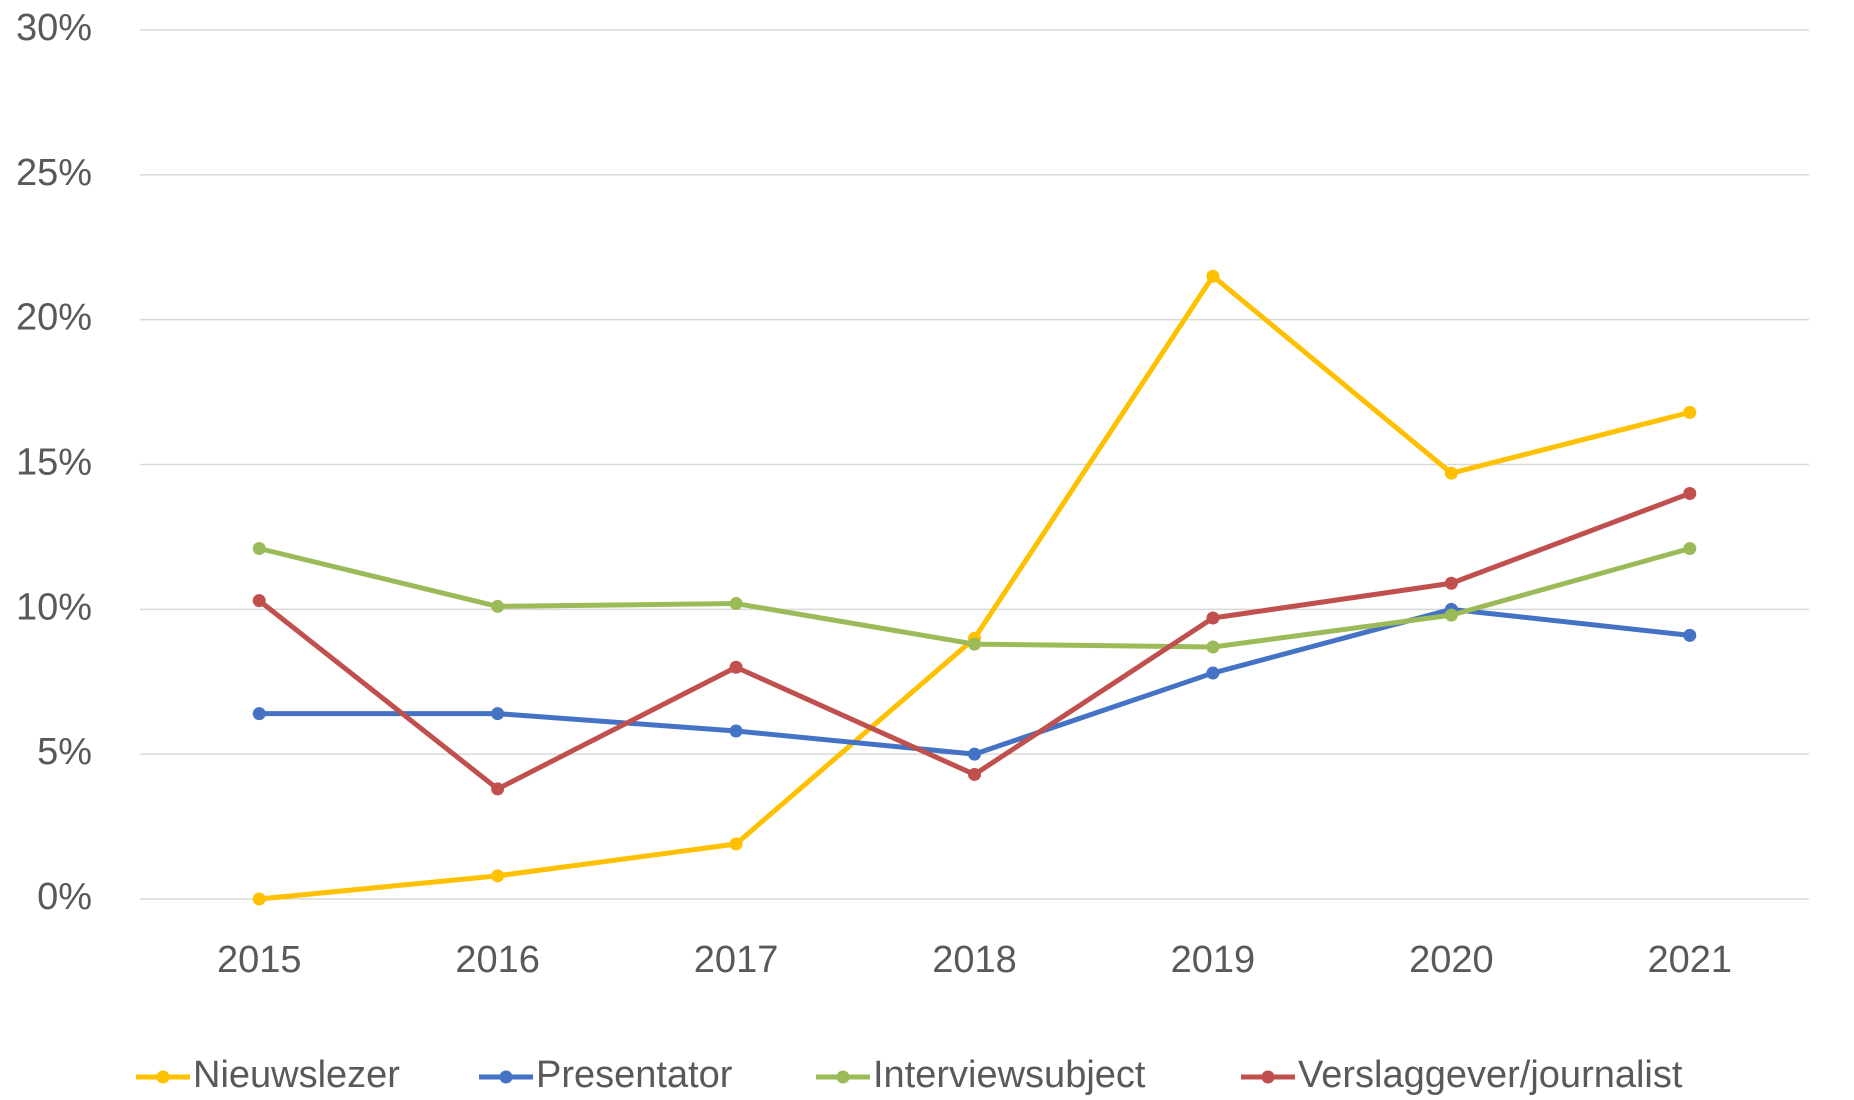 The width and height of the screenshot is (1854, 1100). I want to click on x-tick-label: 2020, so click(1451, 960).